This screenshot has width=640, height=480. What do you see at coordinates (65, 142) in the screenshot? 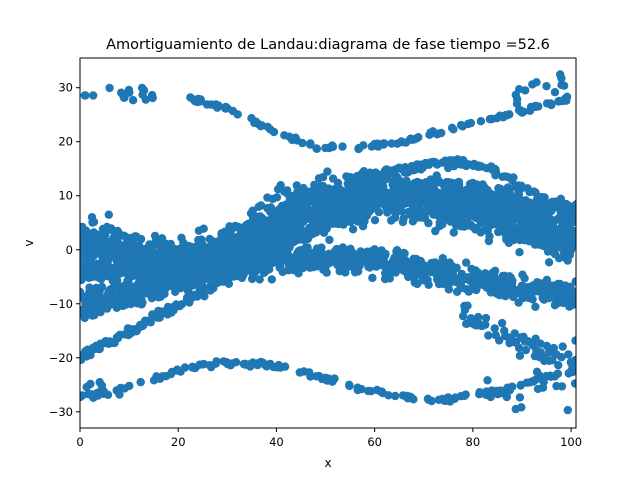
I see `y-tick-label: 20` at bounding box center [65, 142].